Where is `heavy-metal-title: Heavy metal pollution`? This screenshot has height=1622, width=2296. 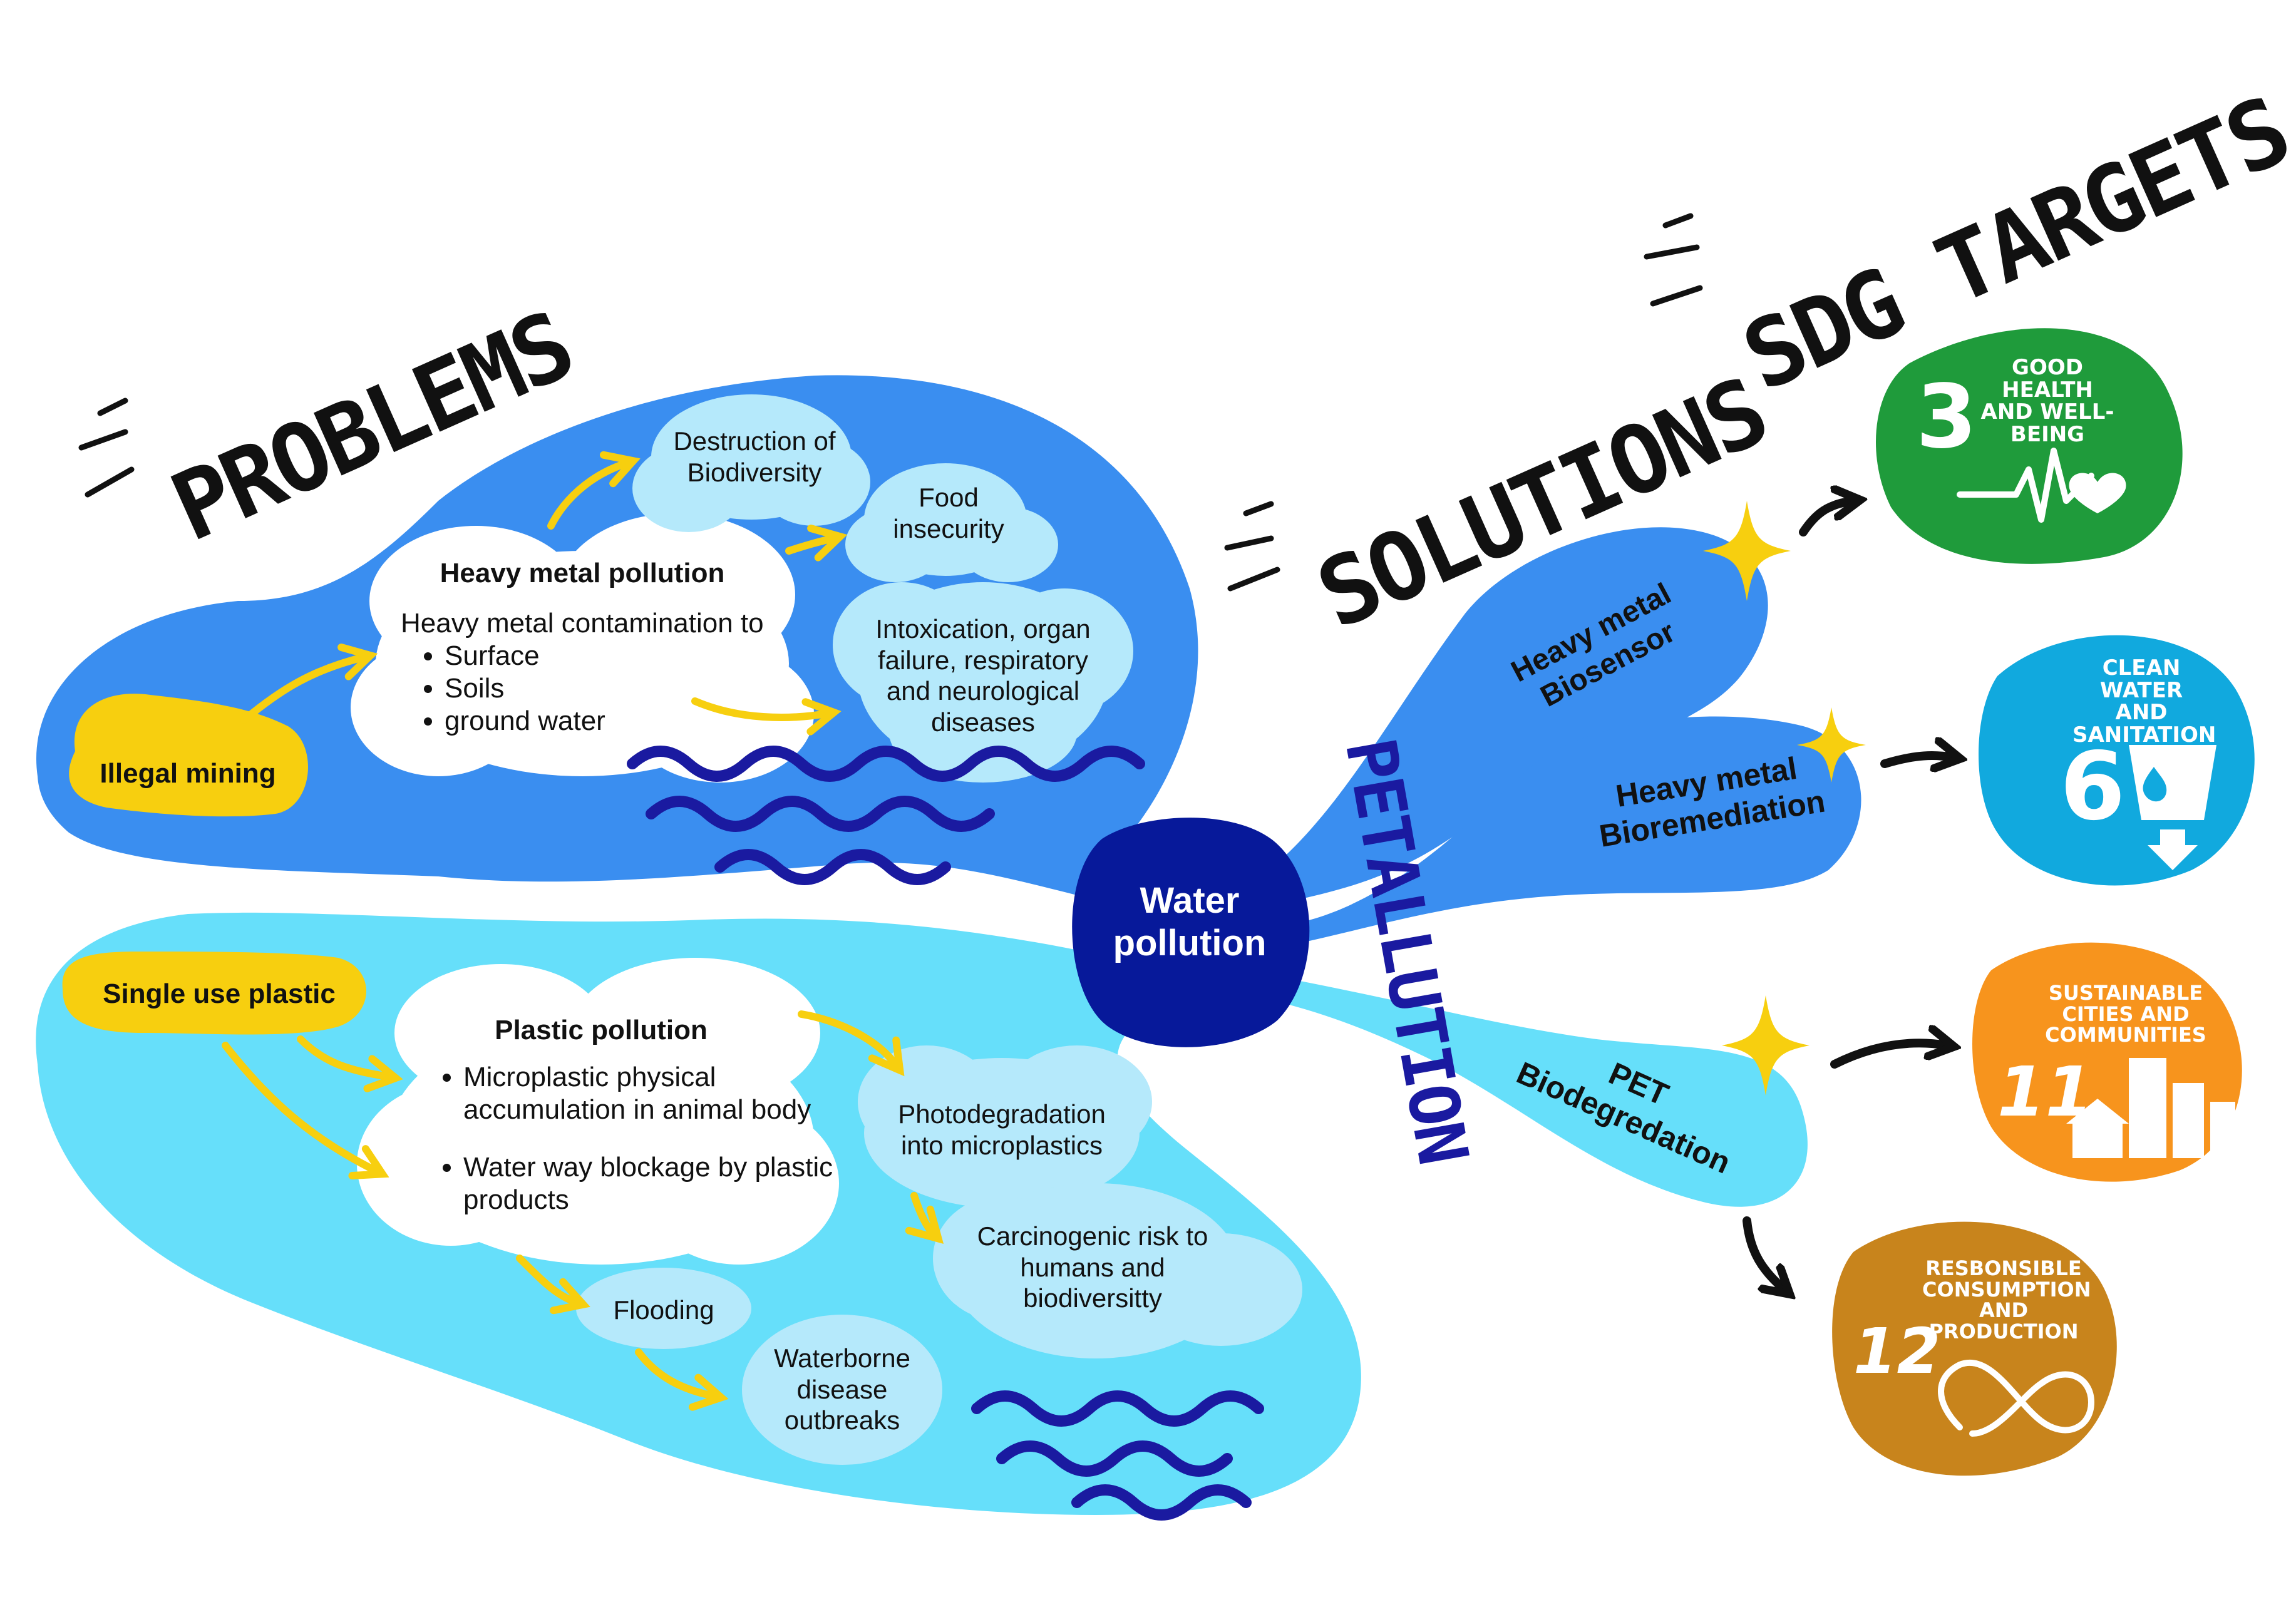
heavy-metal-title: Heavy metal pollution is located at coordinates (582, 573).